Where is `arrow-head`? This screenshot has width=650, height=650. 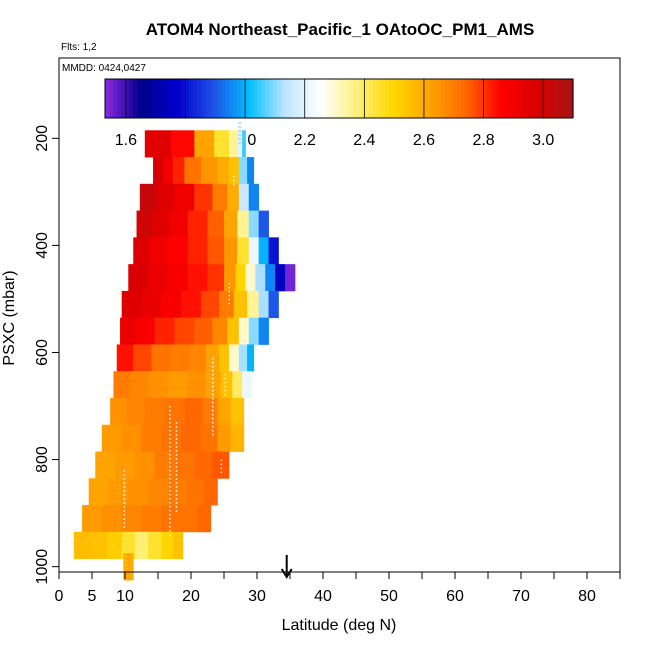
arrow-head is located at coordinates (286, 573).